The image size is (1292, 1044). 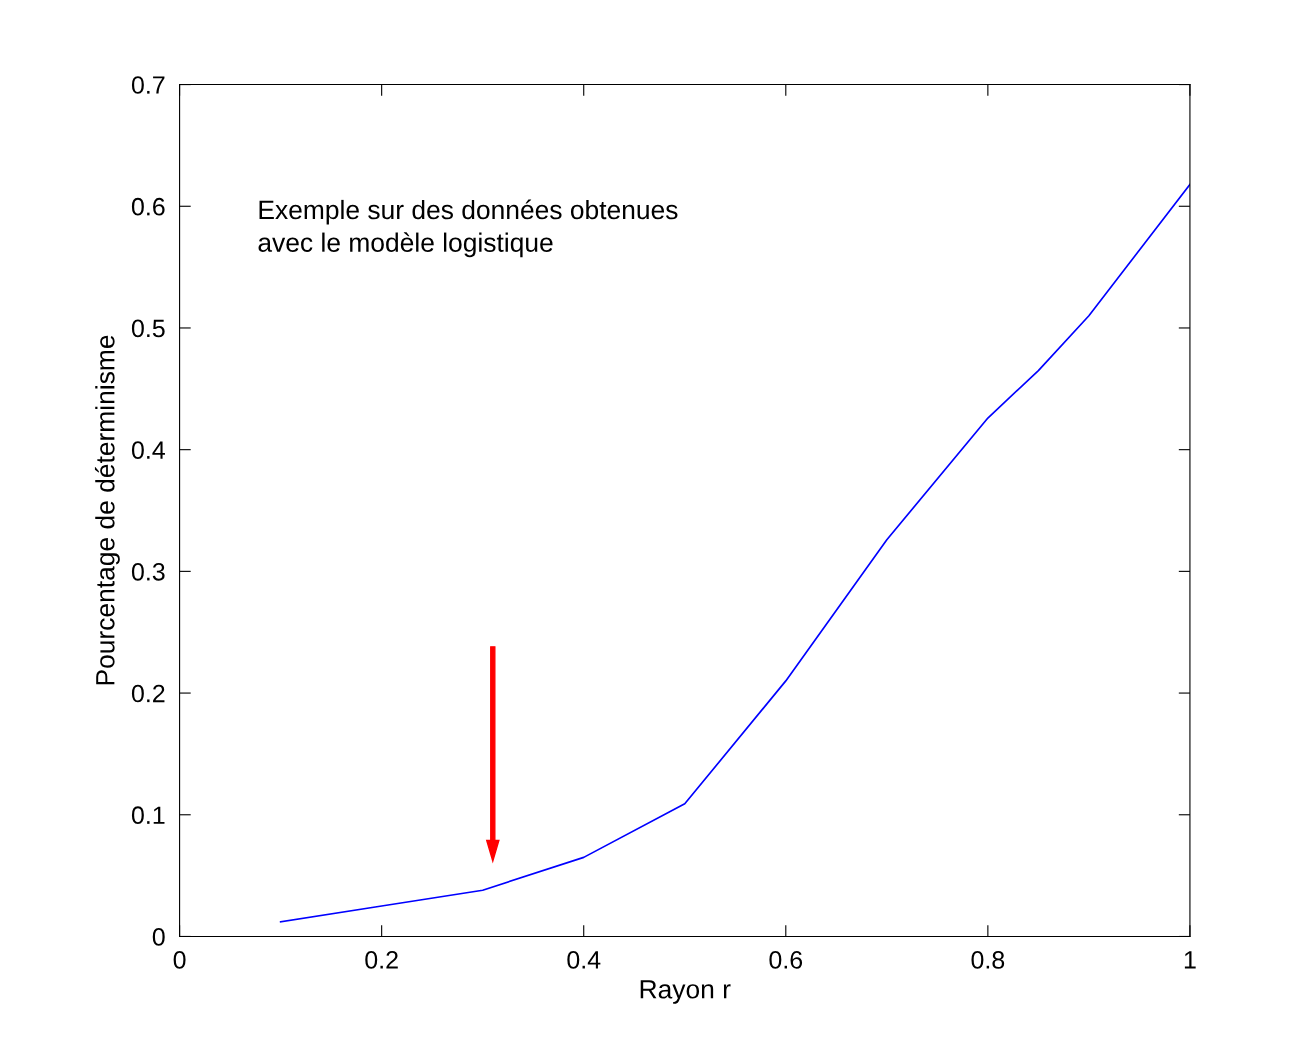 I want to click on x-tick-label: 0, so click(x=179, y=960).